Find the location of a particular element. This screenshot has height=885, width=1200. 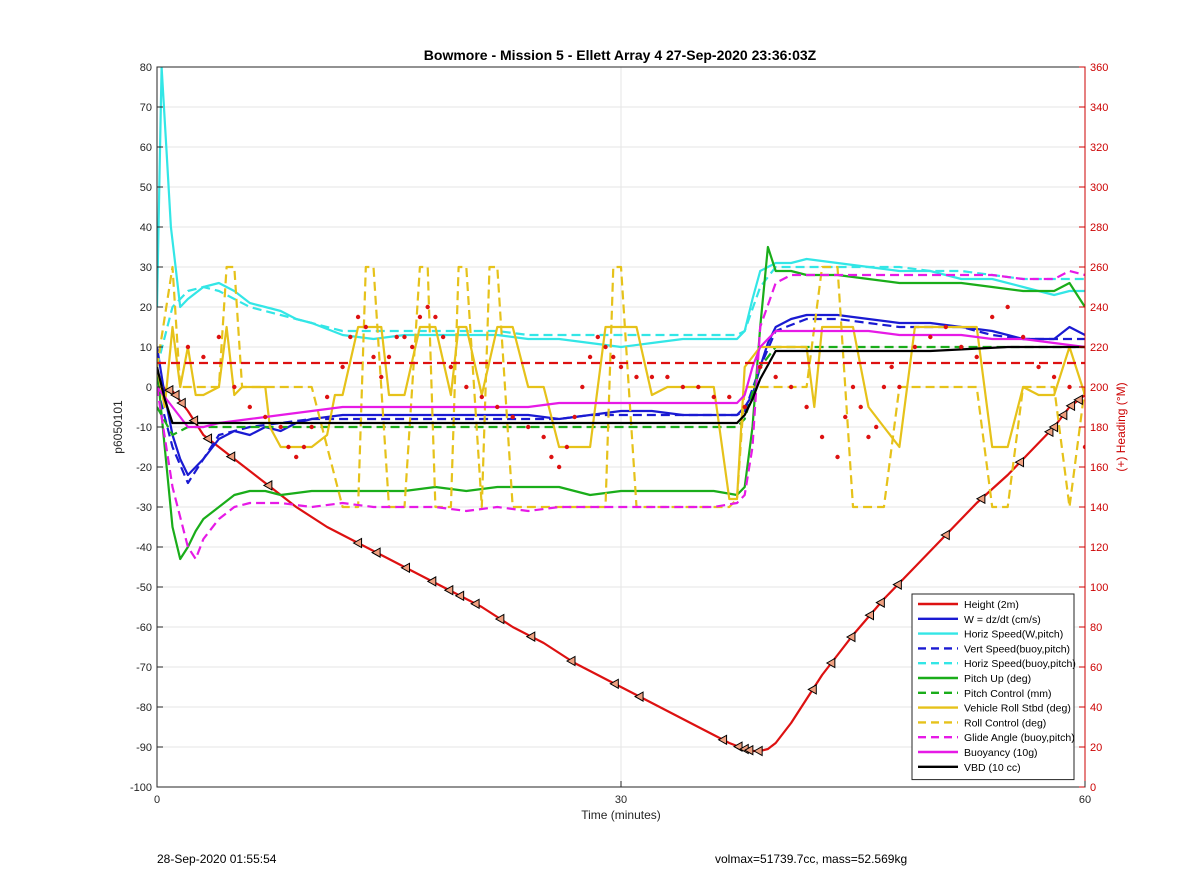

footer-timestamp: 28-Sep-2020 01:55:54 is located at coordinates (217, 859).